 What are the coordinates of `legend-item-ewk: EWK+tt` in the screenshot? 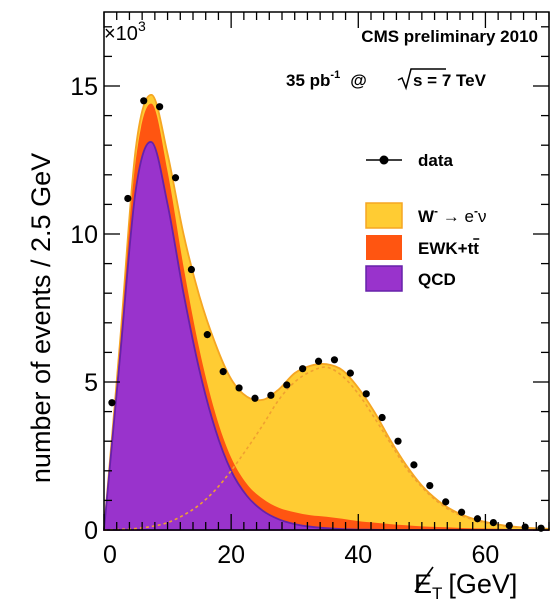 It's located at (423, 247).